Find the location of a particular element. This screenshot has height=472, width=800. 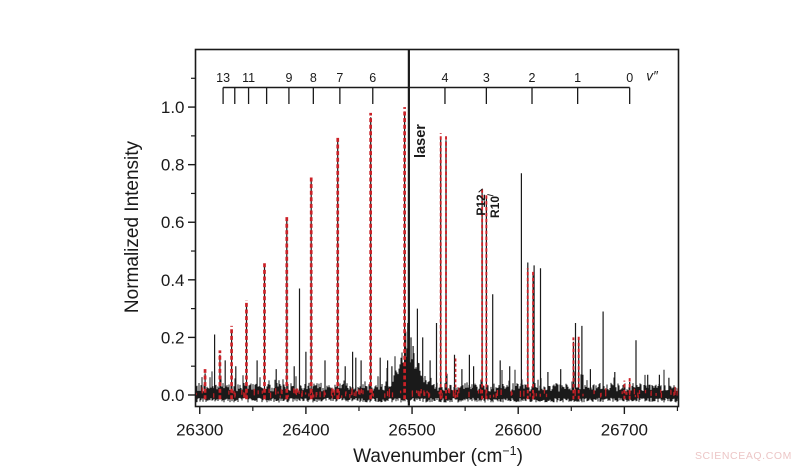

x-axis-title: Wavenumber (cm−1) is located at coordinates (438, 456).